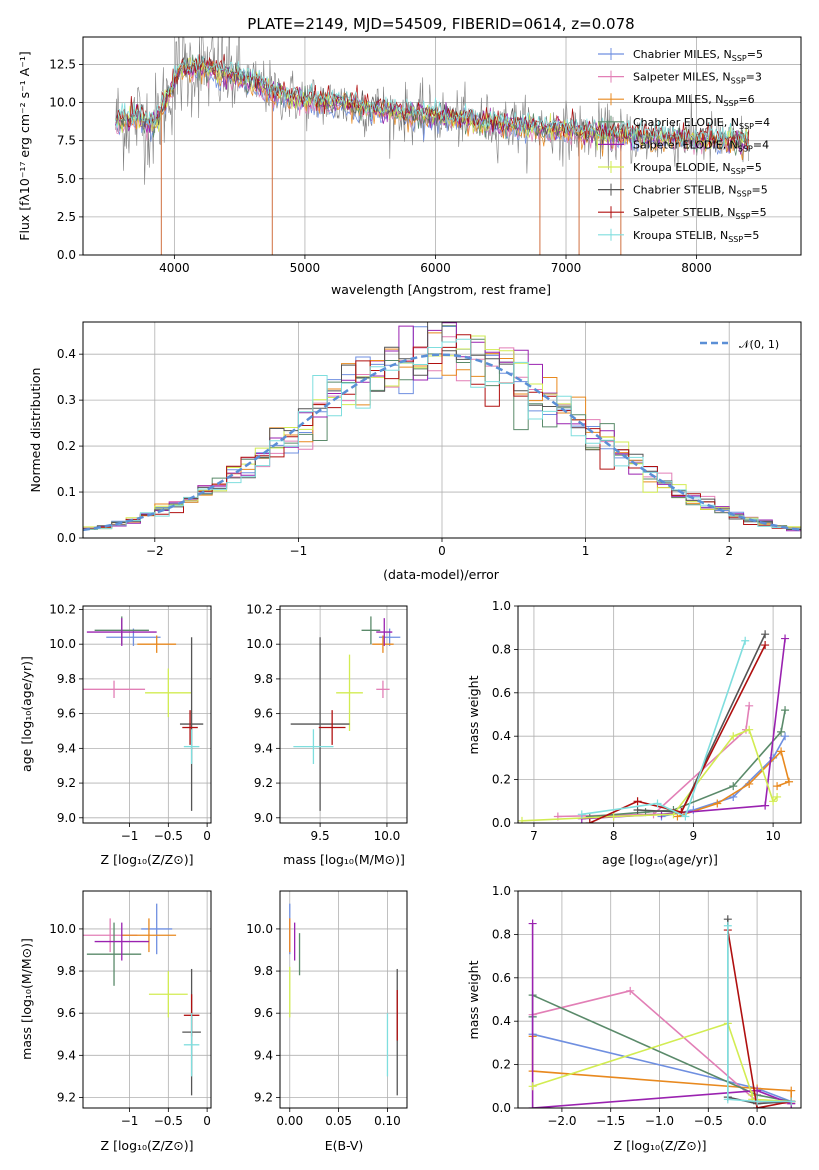 The image size is (819, 1170). Describe the element at coordinates (698, 55) in the screenshot. I see `legend-label-chabrier_miles: Chabrier MILES, NSSP=5` at that location.